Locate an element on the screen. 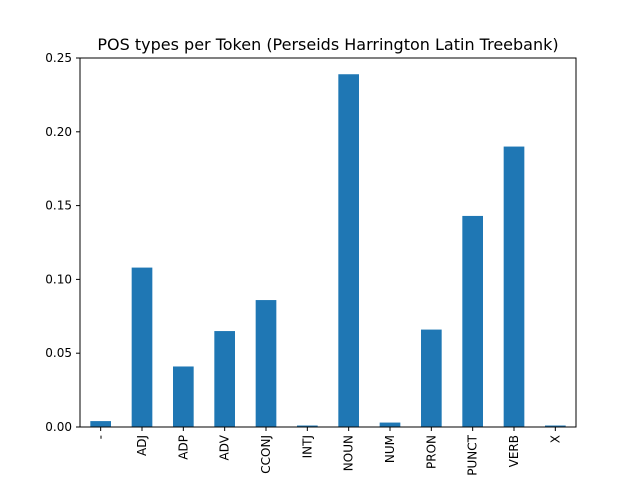 This screenshot has width=640, height=480. y-tick-label: 0.25 is located at coordinates (58, 58).